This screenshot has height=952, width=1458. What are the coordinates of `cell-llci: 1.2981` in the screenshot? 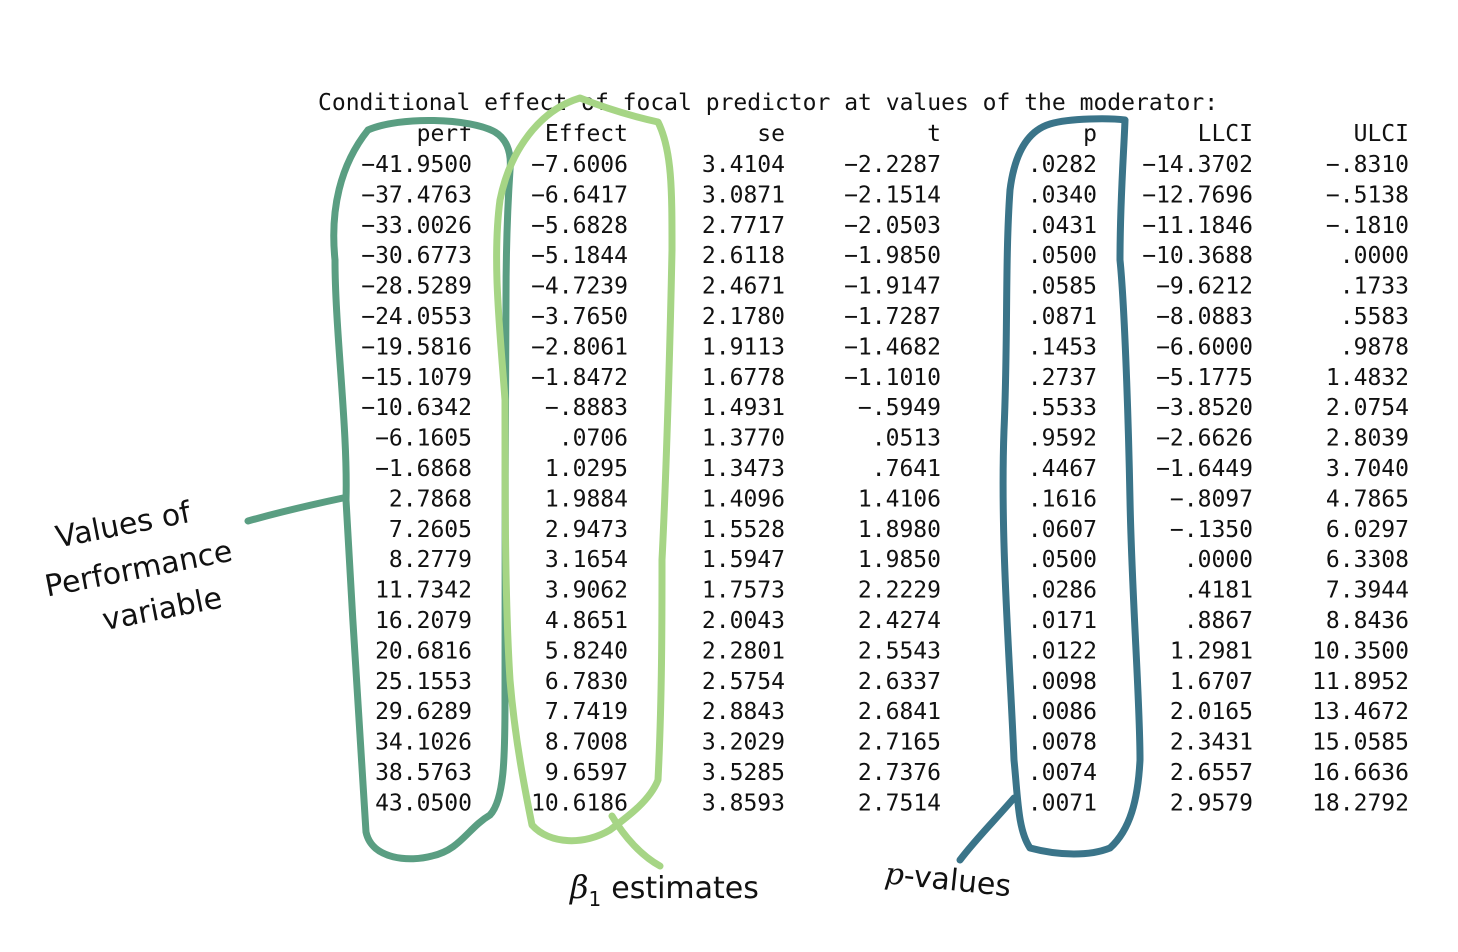 It's located at (1211, 651).